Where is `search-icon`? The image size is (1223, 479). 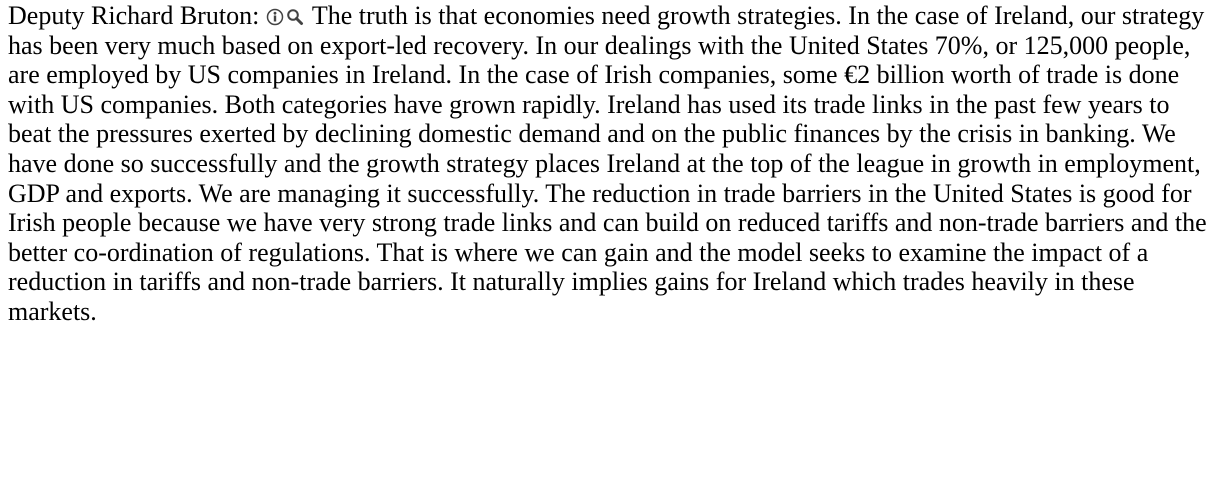 search-icon is located at coordinates (295, 17).